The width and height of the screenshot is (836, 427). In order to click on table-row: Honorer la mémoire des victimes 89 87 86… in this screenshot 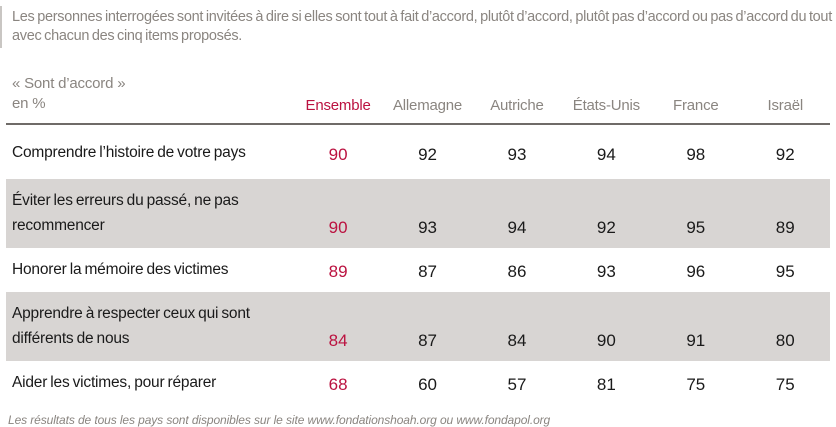, I will do `click(418, 270)`.